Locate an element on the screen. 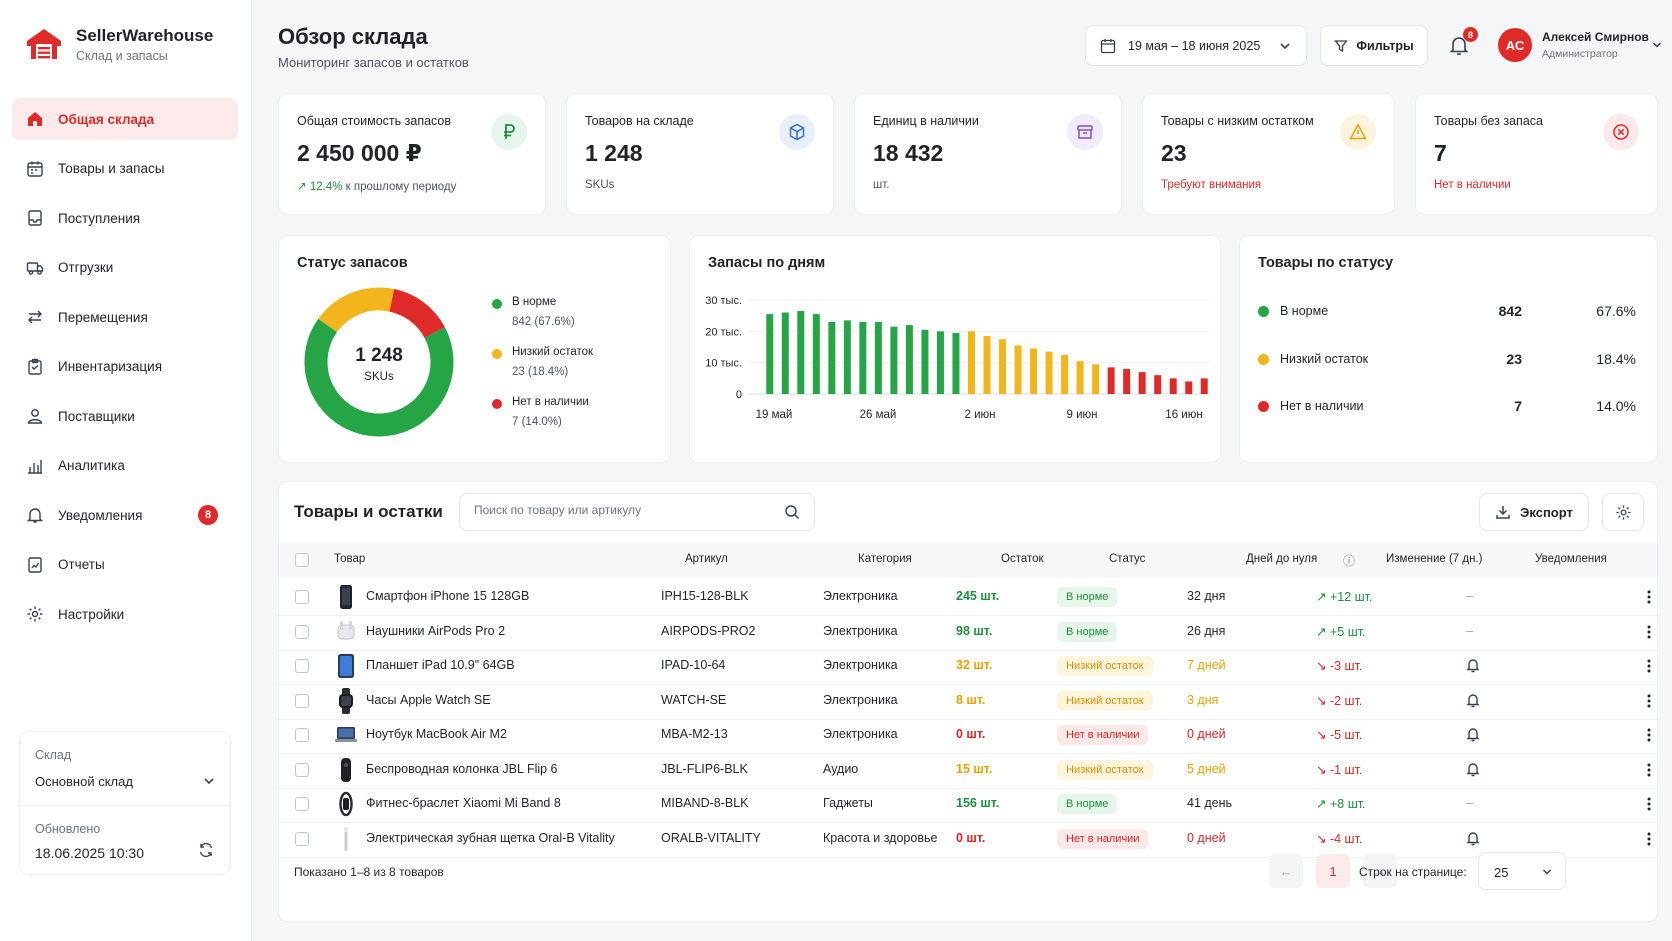 Image resolution: width=1672 pixels, height=941 pixels. product-name: Наушники AirPods Pro 2 is located at coordinates (436, 630).